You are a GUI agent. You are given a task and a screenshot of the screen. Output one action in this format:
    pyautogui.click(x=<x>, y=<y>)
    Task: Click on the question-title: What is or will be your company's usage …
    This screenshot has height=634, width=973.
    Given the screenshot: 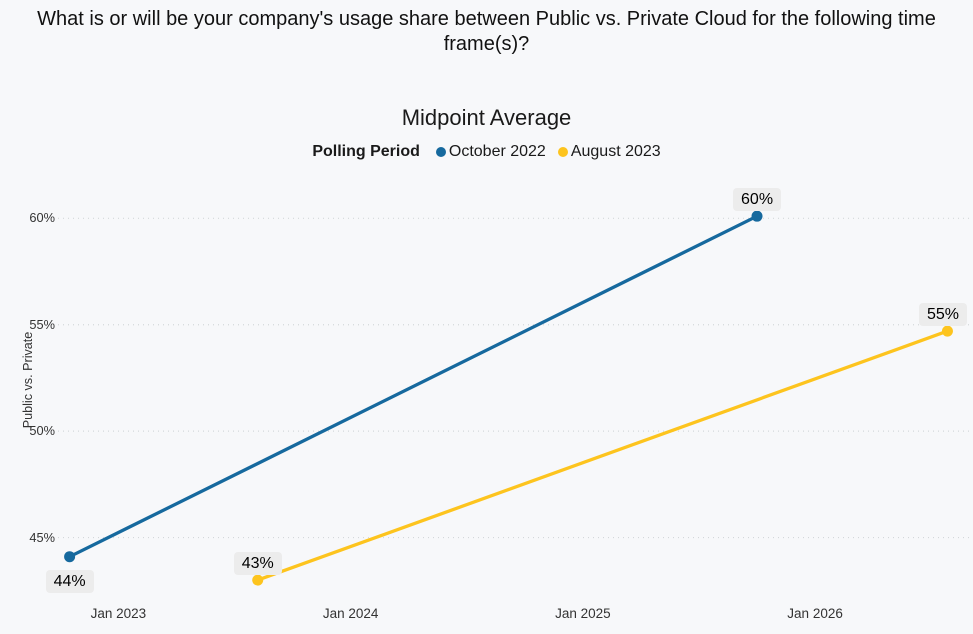 What is the action you would take?
    pyautogui.click(x=486, y=32)
    